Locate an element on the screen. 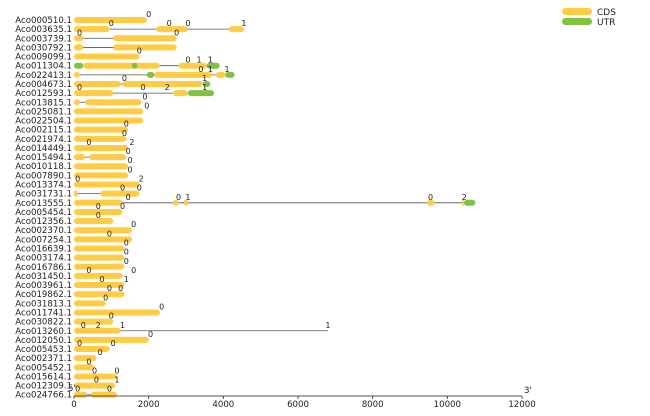 The height and width of the screenshot is (416, 650). gene-label: Aco012050.1 is located at coordinates (43, 341).